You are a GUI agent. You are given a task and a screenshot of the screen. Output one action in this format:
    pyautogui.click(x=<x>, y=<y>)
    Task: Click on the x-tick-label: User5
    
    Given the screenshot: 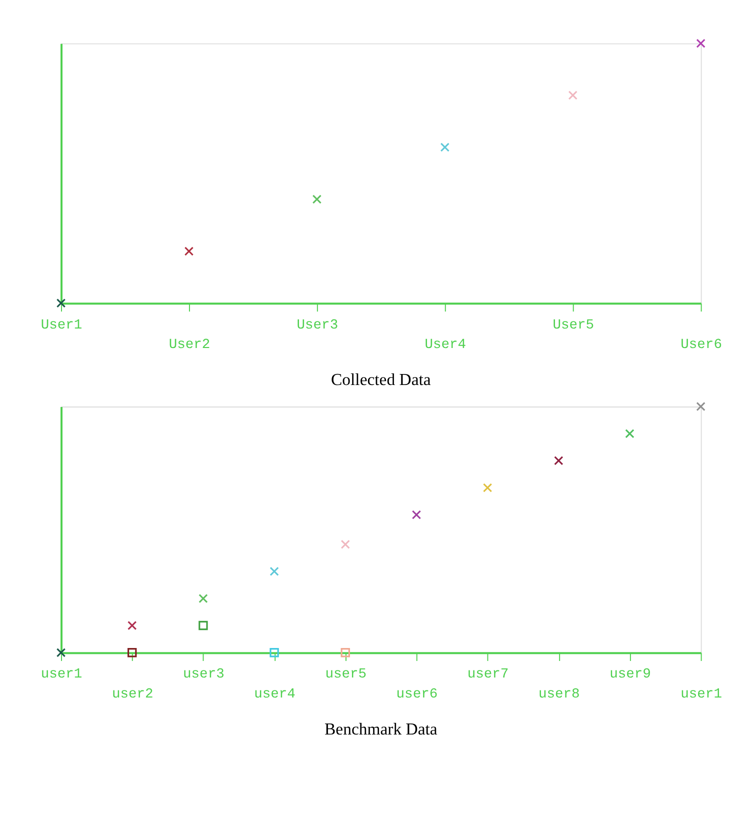 What is the action you would take?
    pyautogui.click(x=573, y=326)
    